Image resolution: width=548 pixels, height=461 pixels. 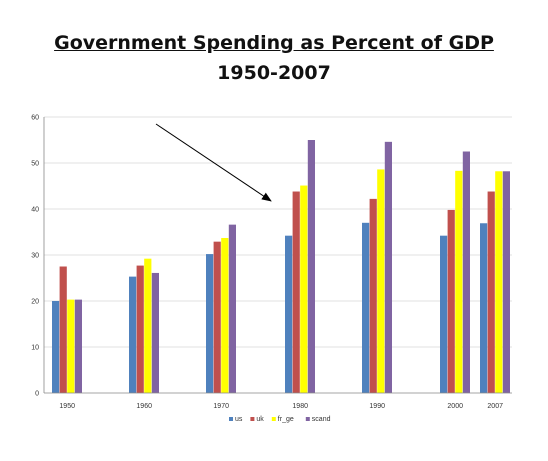 What do you see at coordinates (232, 308) in the screenshot?
I see `bar-scand-1970` at bounding box center [232, 308].